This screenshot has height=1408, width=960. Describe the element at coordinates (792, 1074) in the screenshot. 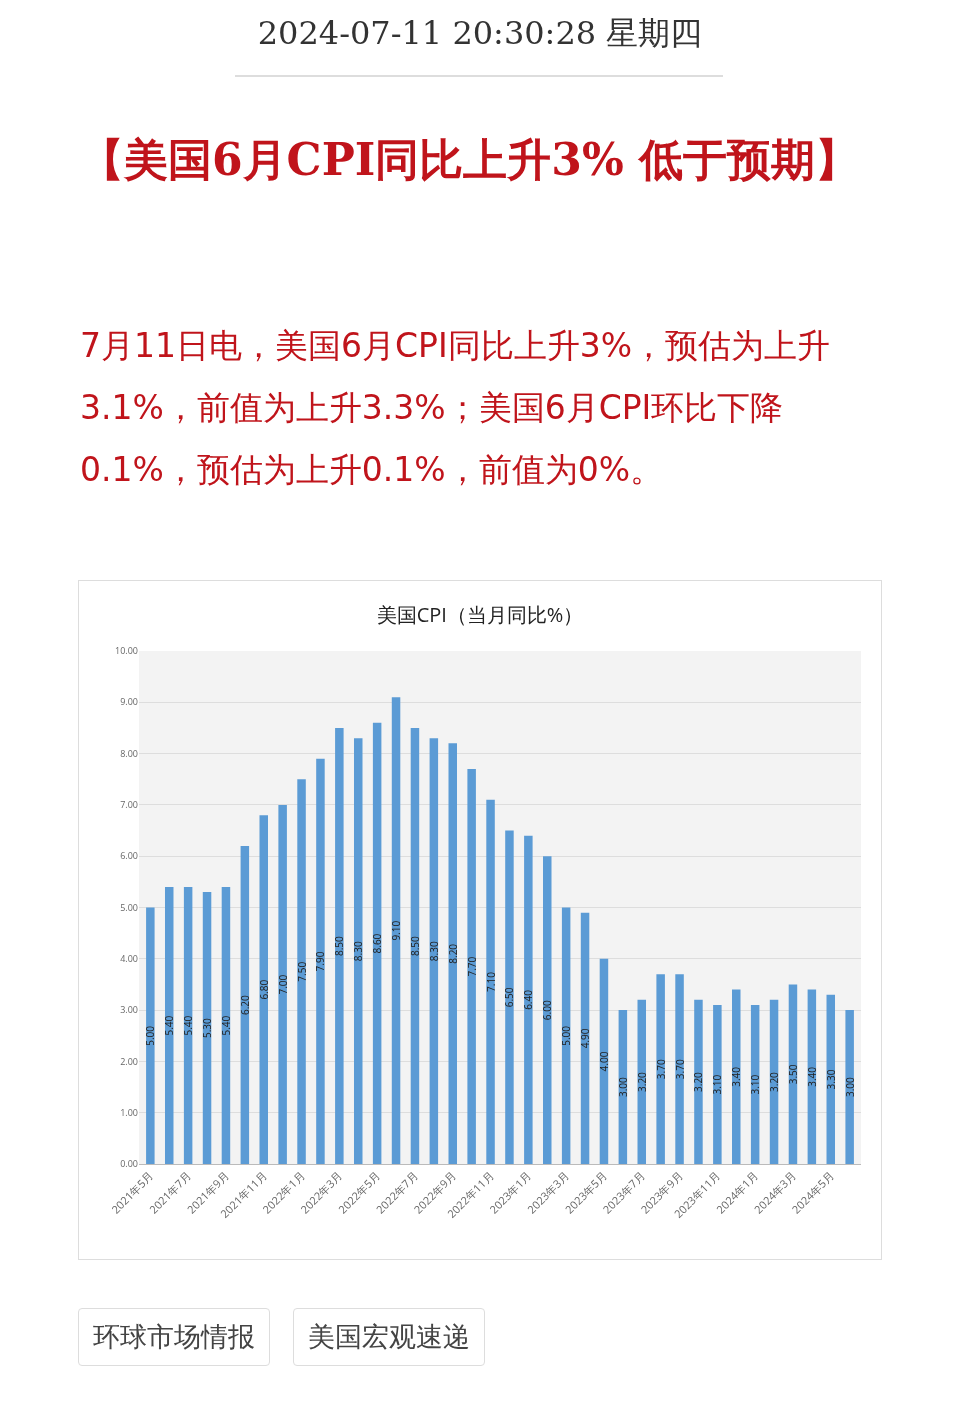

I see `data-label: 3.50` at that location.